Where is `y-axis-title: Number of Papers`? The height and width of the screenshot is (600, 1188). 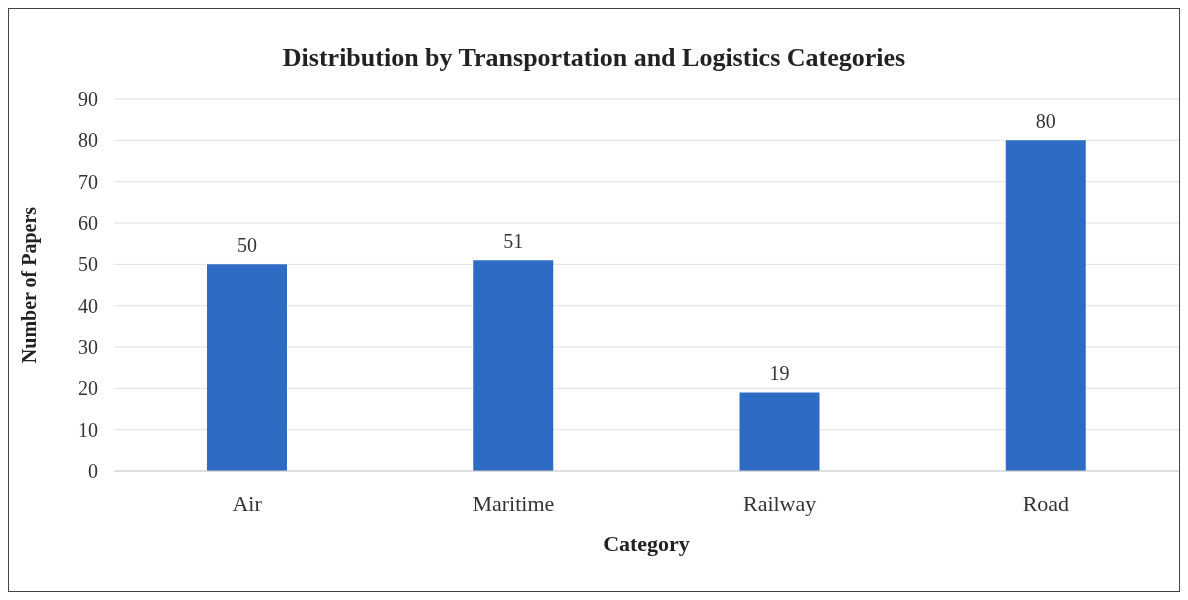 y-axis-title: Number of Papers is located at coordinates (30, 285).